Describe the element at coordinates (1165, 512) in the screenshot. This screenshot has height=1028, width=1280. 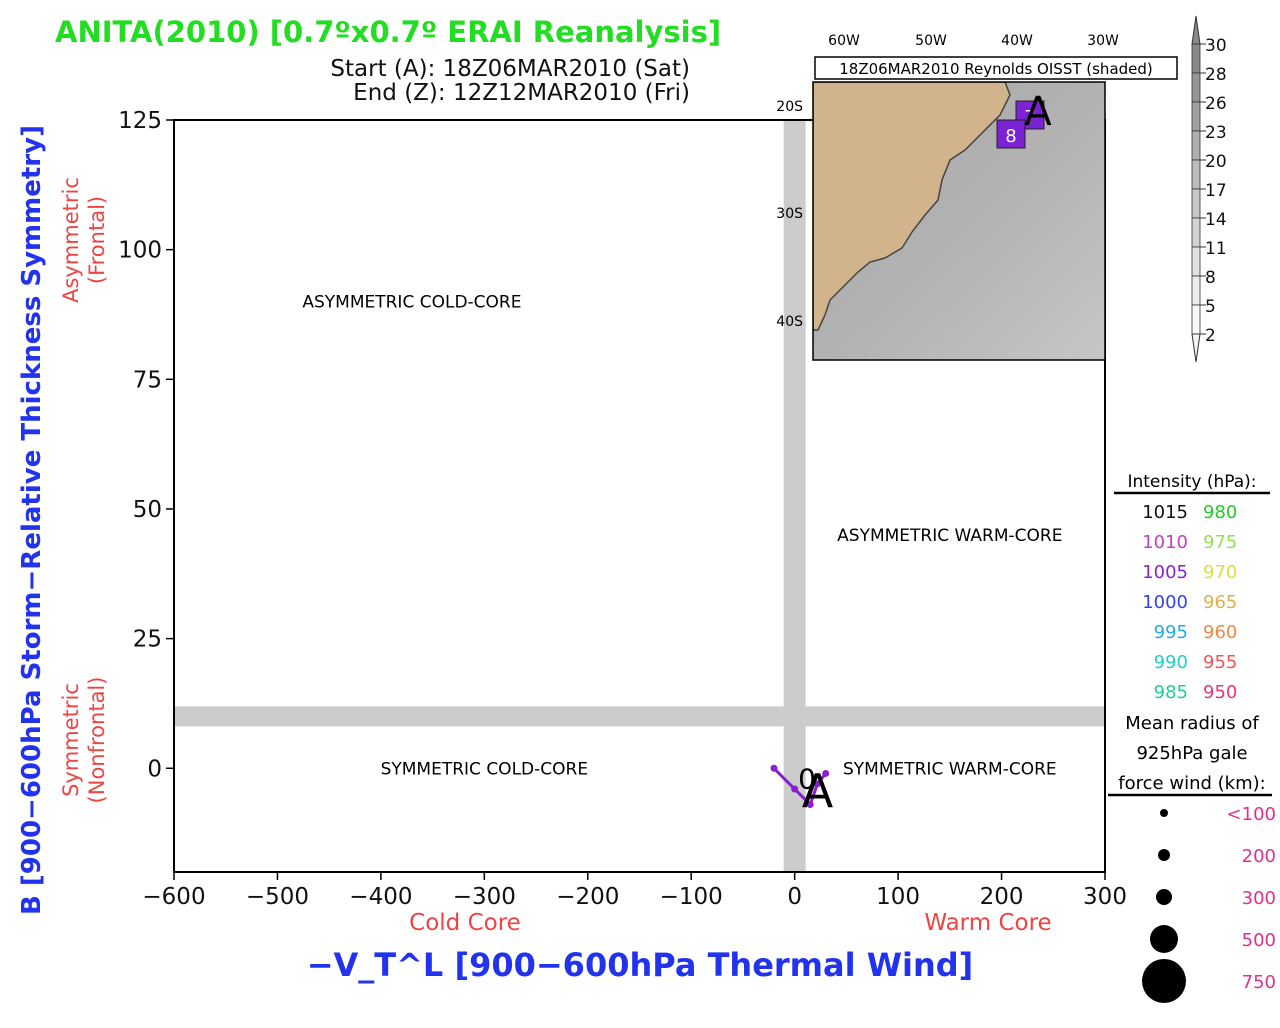
I see `intensity-value: 1015` at that location.